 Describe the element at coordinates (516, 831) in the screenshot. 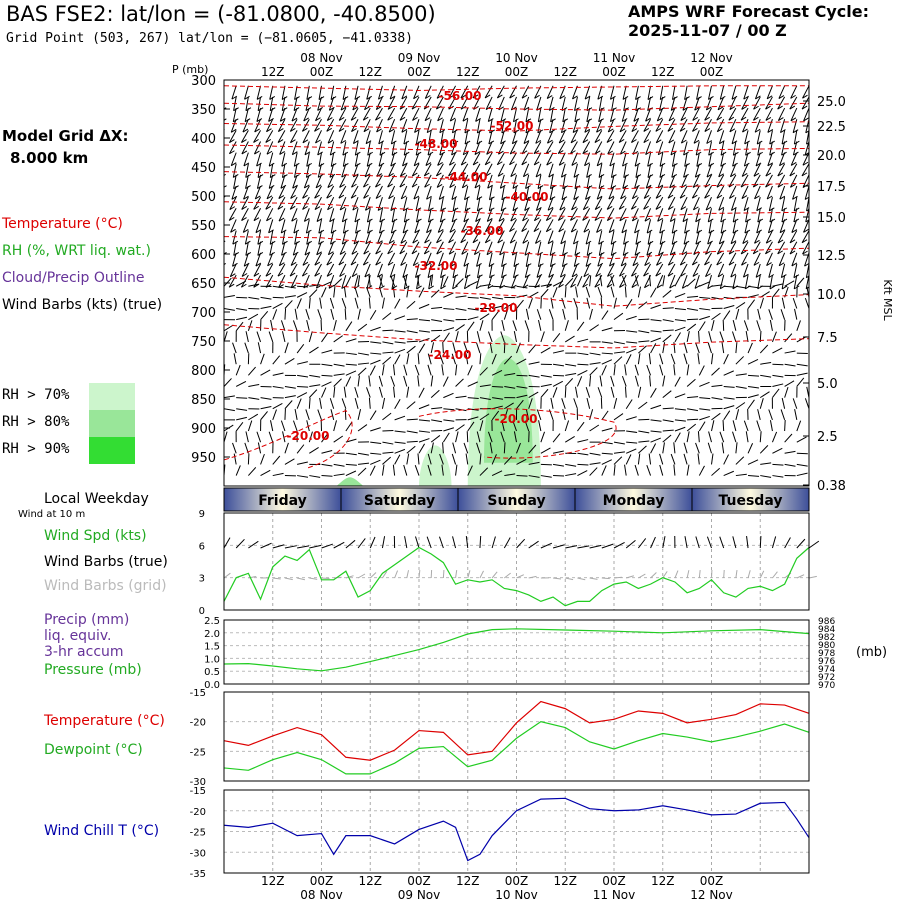

I see `windchill-frame` at that location.